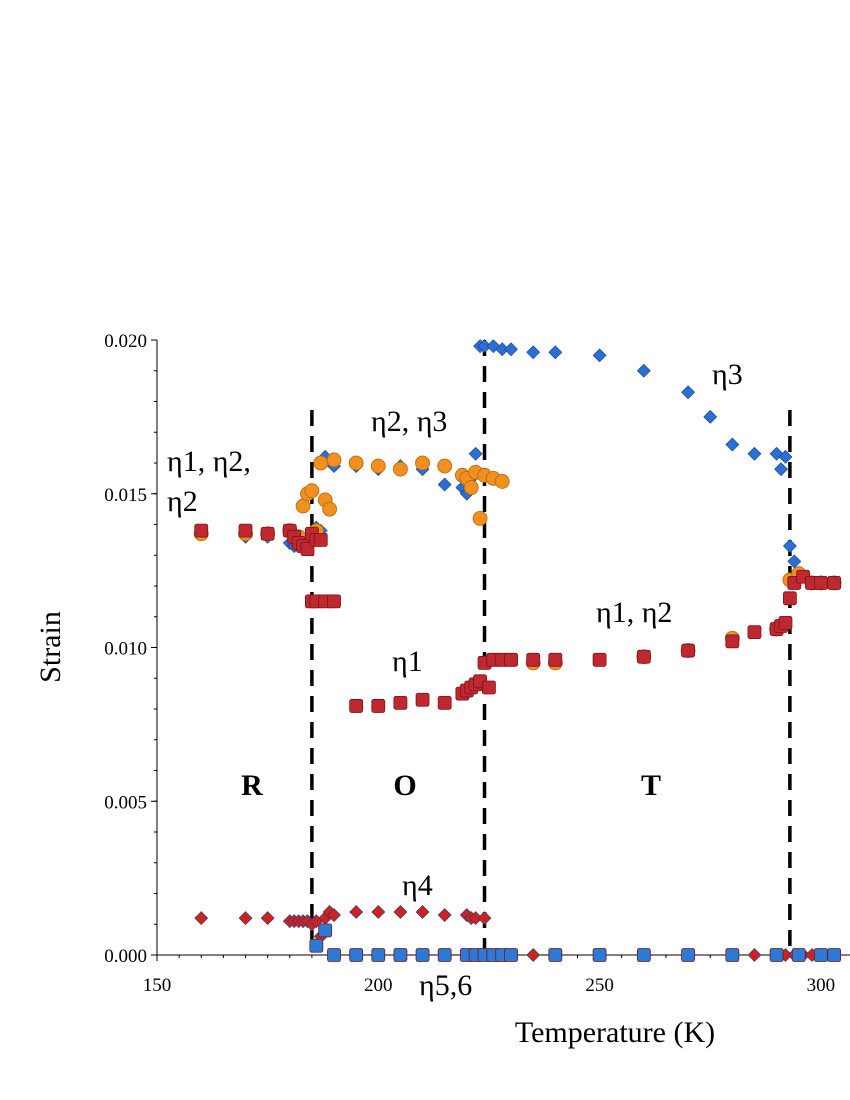 The height and width of the screenshot is (1100, 850). What do you see at coordinates (634, 612) in the screenshot?
I see `annotation-eta1-eta2-t: η1, η2` at bounding box center [634, 612].